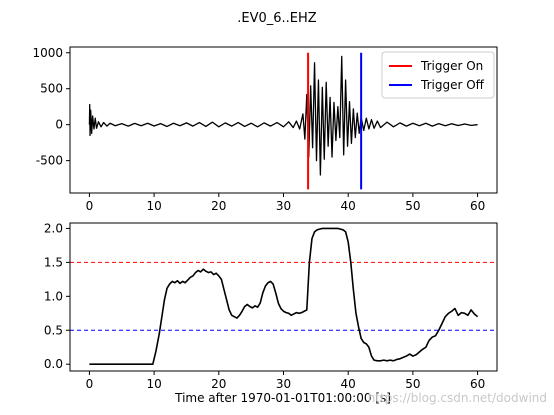 This screenshot has width=554, height=415. Describe the element at coordinates (59, 125) in the screenshot. I see `y-tick-label: 0` at that location.